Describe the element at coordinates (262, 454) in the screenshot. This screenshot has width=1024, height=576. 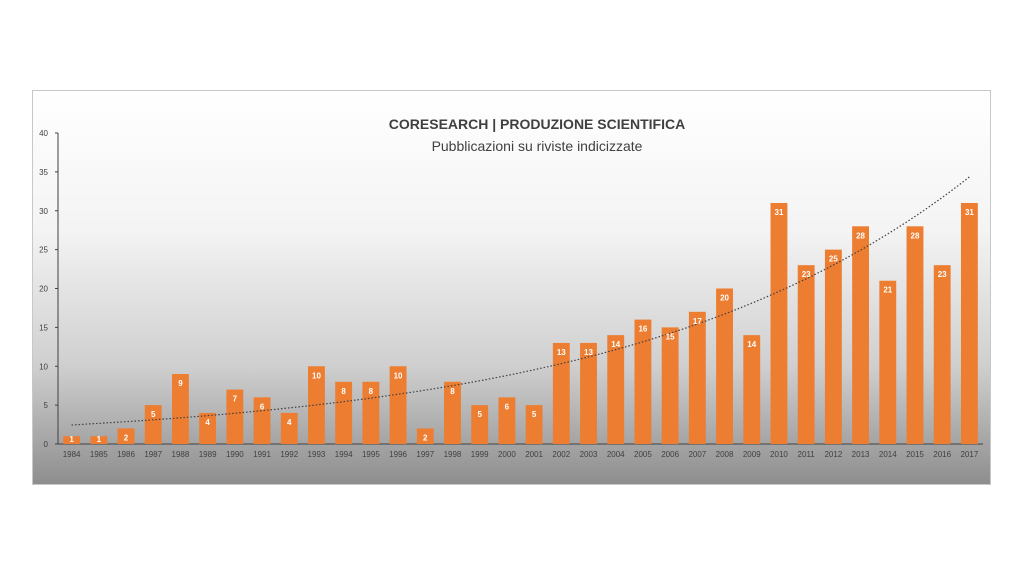
I see `x-tick-label: 1991` at that location.